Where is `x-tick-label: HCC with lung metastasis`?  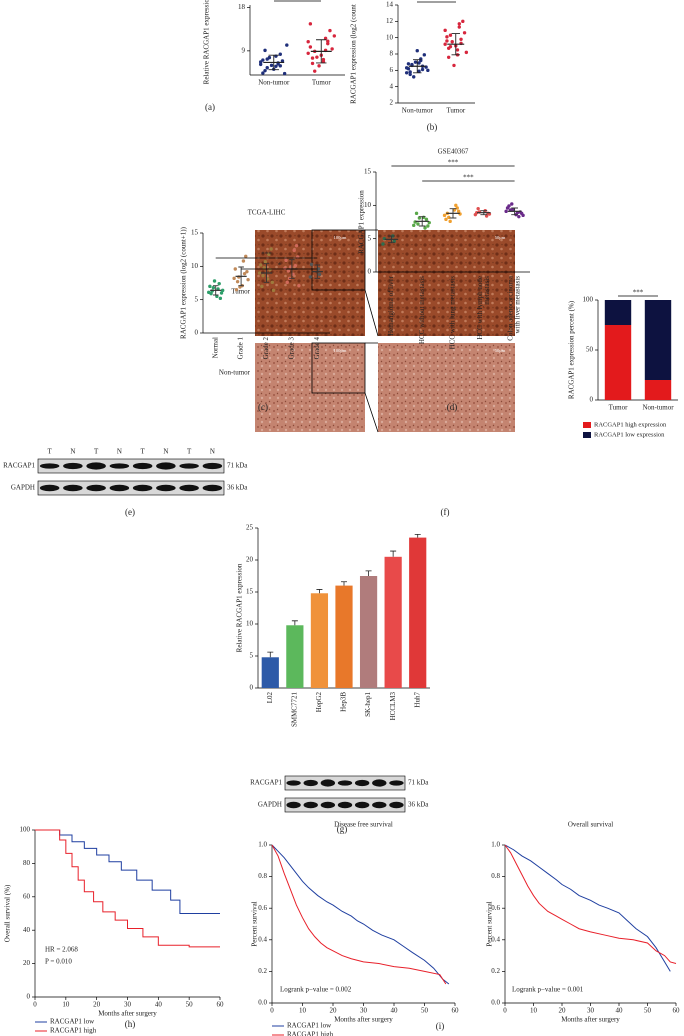
x-tick-label: HCC with lung metastasis is located at coordinates (453, 313).